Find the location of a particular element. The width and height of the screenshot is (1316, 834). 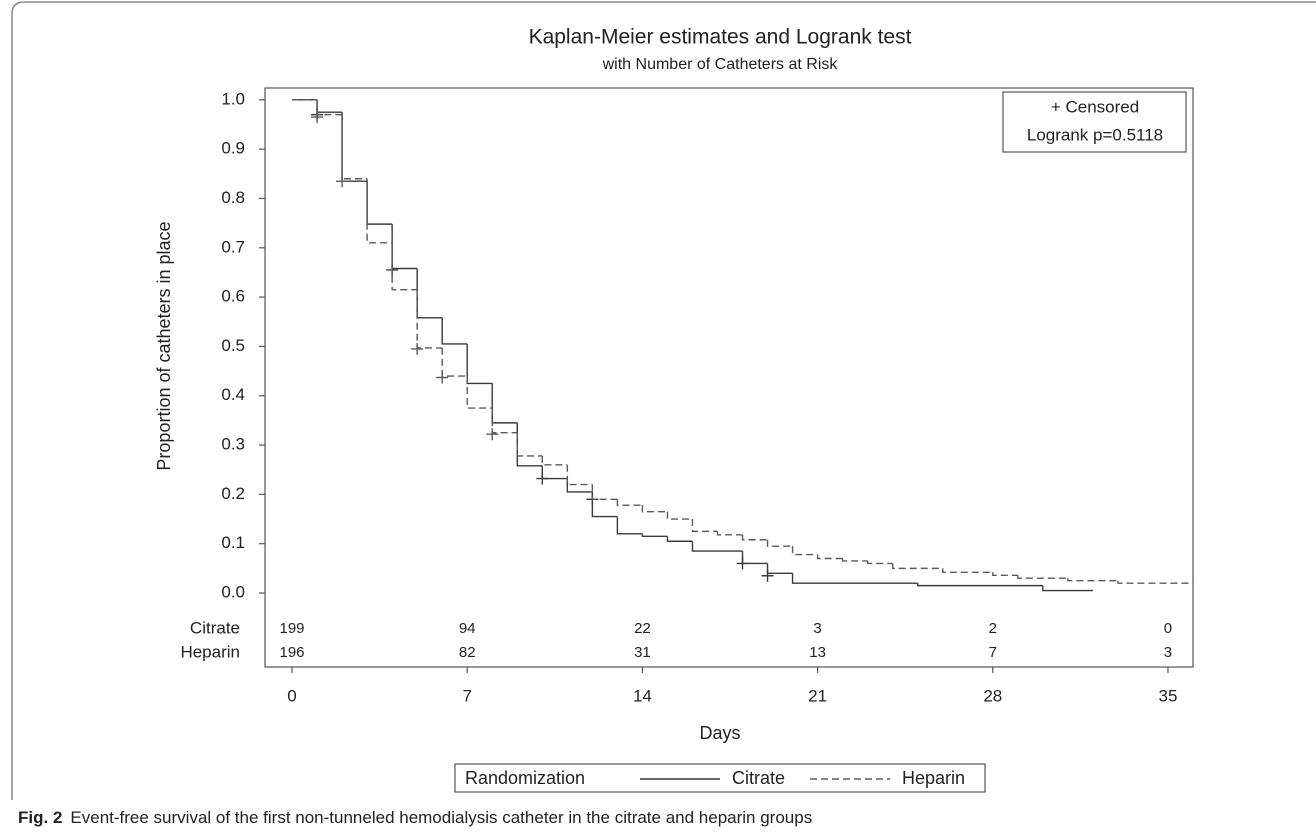

at-risk-count: 3 is located at coordinates (817, 628).